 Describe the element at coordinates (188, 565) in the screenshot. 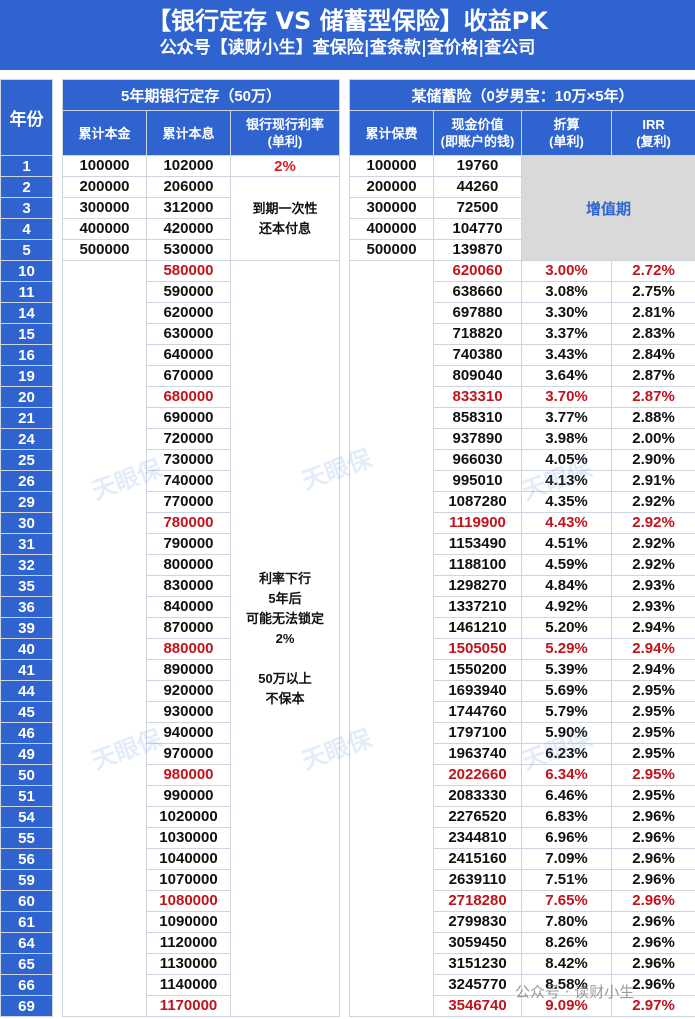

I see `total-cell: 800000` at that location.